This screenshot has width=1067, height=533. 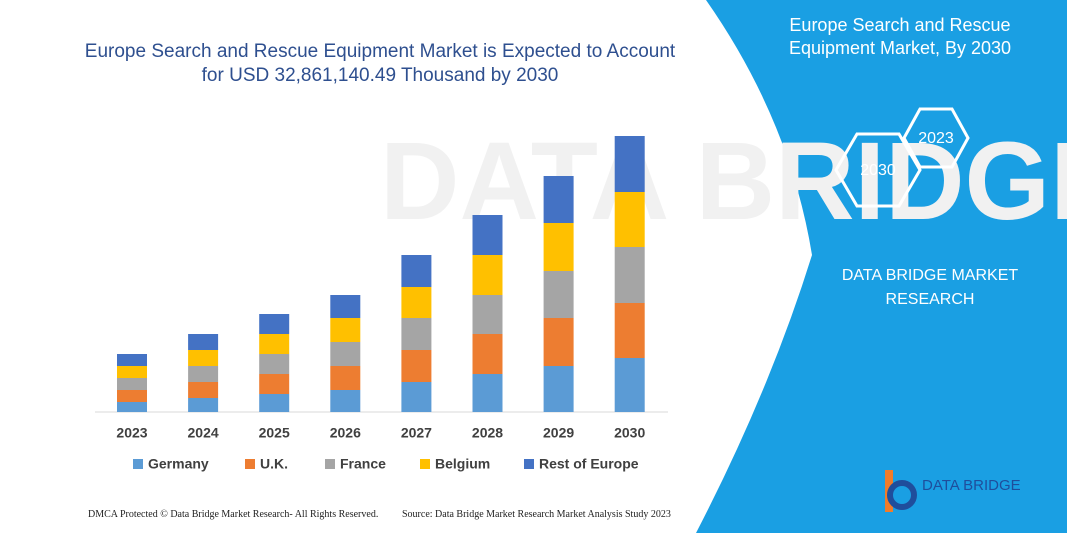 What do you see at coordinates (462, 464) in the screenshot?
I see `legend-label: Belgium` at bounding box center [462, 464].